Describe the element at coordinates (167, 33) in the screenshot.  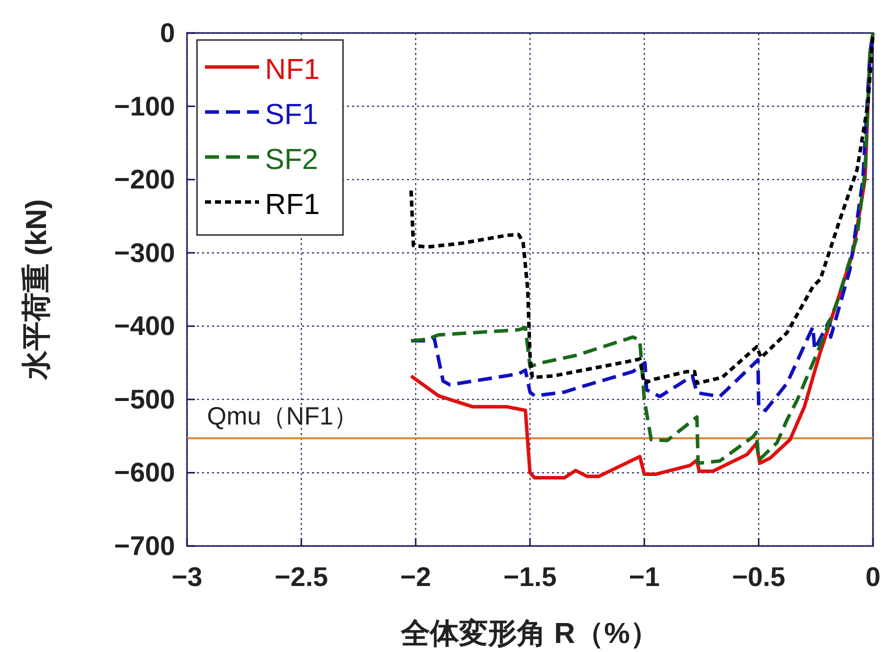
I see `y-tick-label: 0` at that location.